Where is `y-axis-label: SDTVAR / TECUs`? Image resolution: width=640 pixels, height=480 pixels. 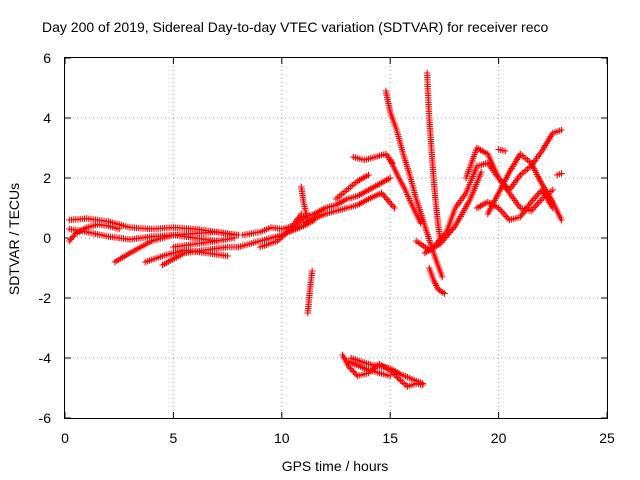 y-axis-label: SDTVAR / TECUs is located at coordinates (14, 239).